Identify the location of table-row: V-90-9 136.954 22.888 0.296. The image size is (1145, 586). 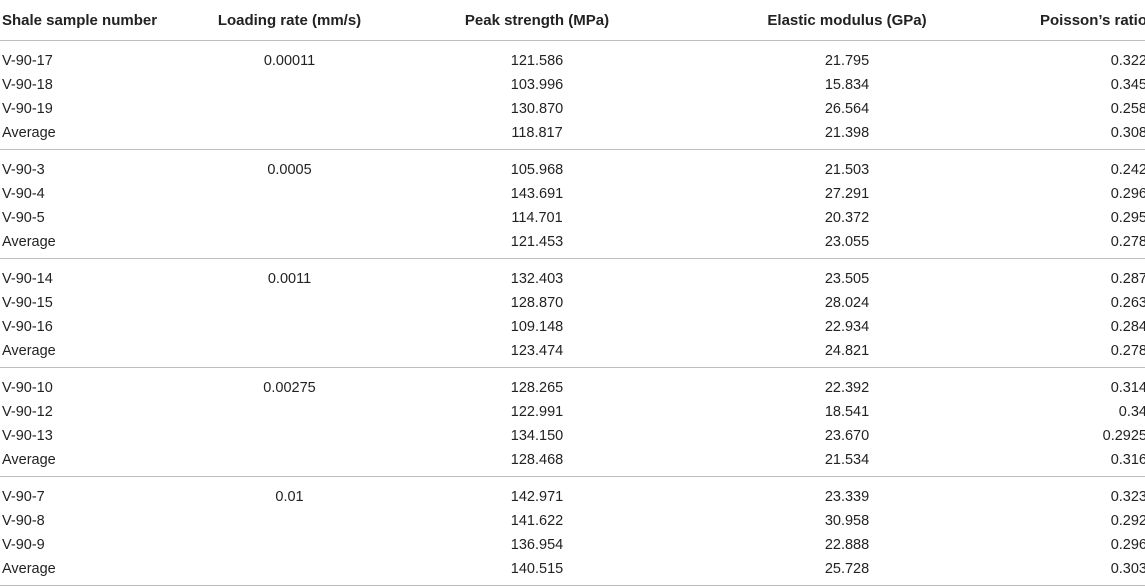
(572, 545).